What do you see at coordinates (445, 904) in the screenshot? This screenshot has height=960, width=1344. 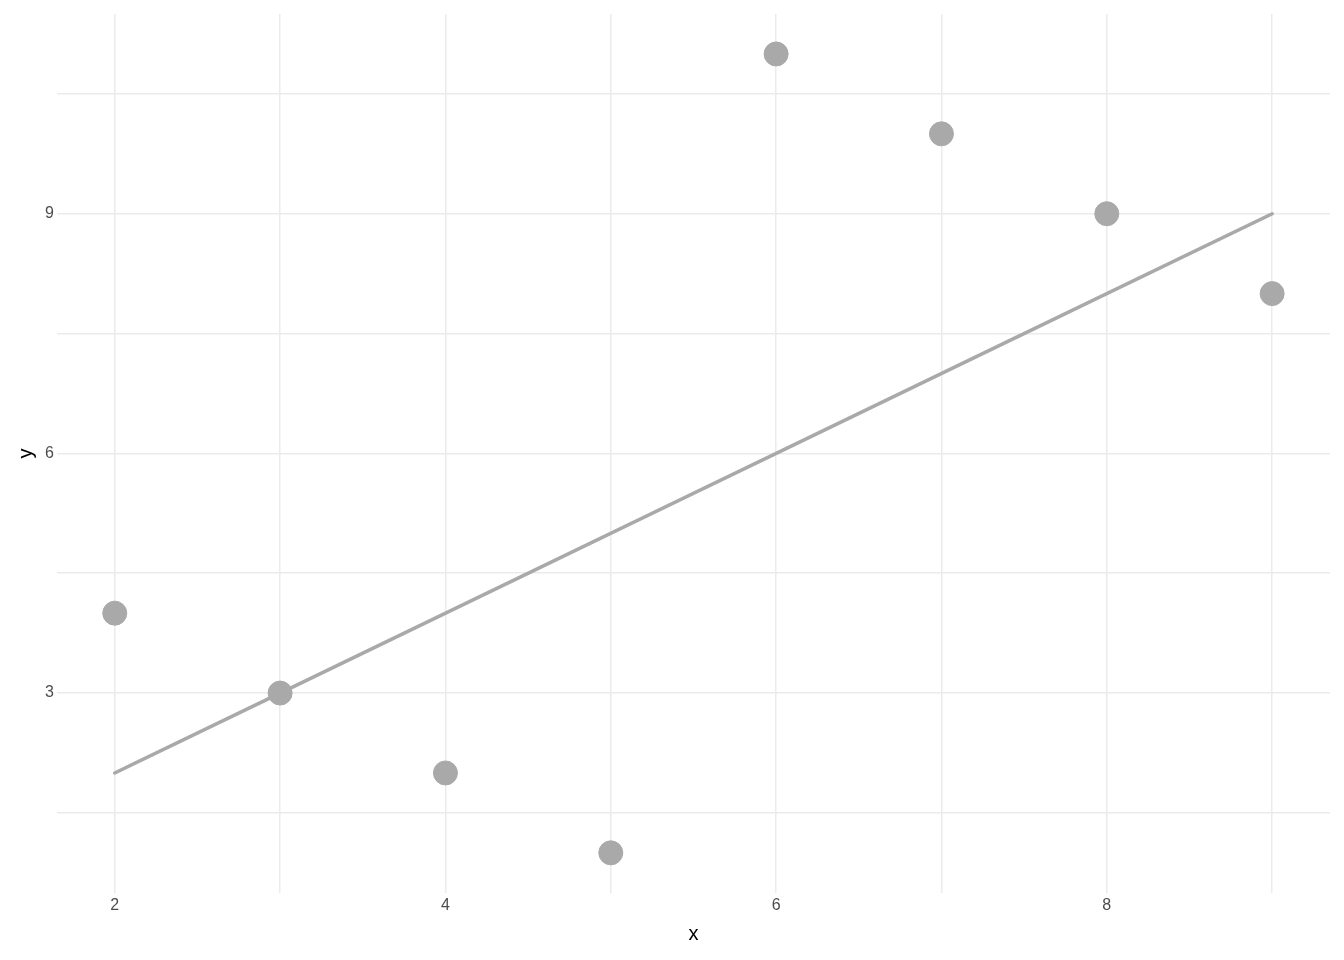 I see `x-tick-label: 4` at bounding box center [445, 904].